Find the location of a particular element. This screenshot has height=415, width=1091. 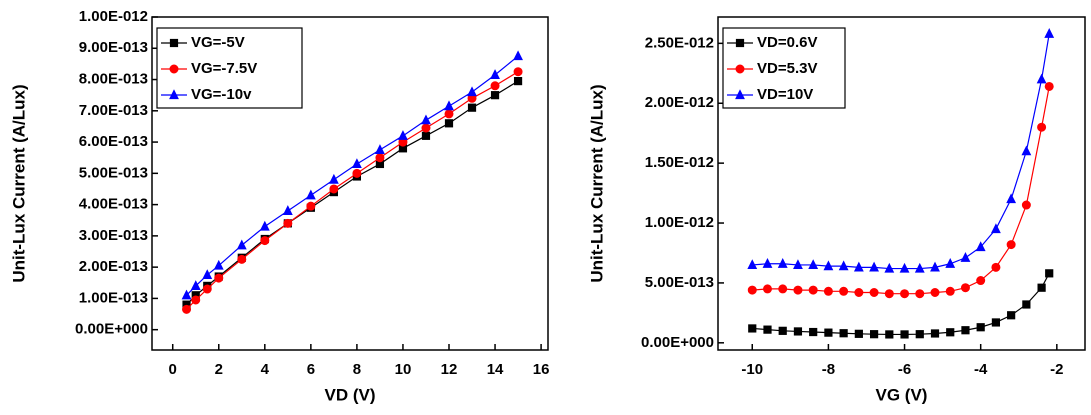

x-tick-label: 4 is located at coordinates (265, 369).